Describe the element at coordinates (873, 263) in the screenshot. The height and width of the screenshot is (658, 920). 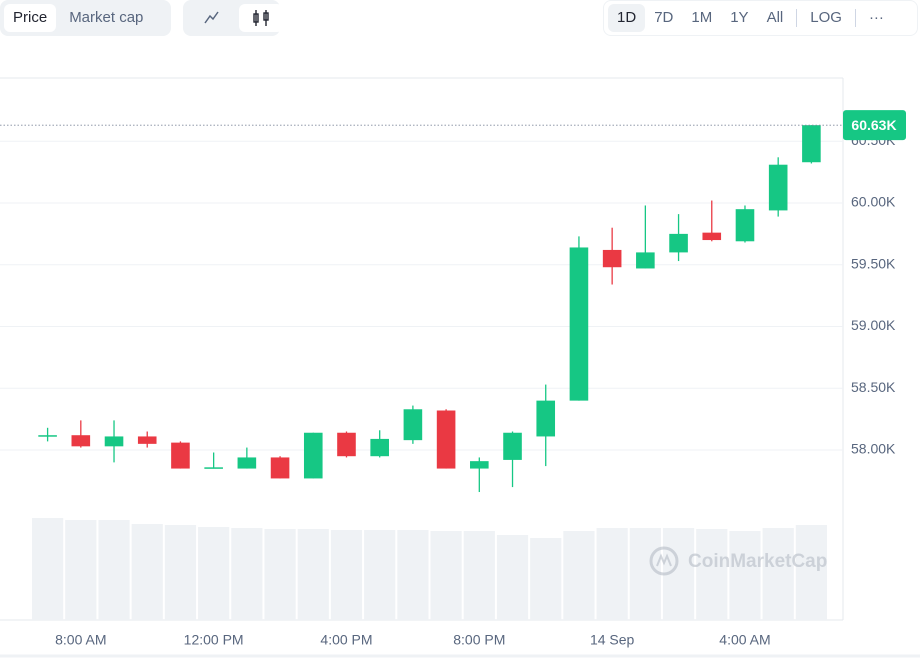
I see `y-tick-label: 59.50K` at that location.